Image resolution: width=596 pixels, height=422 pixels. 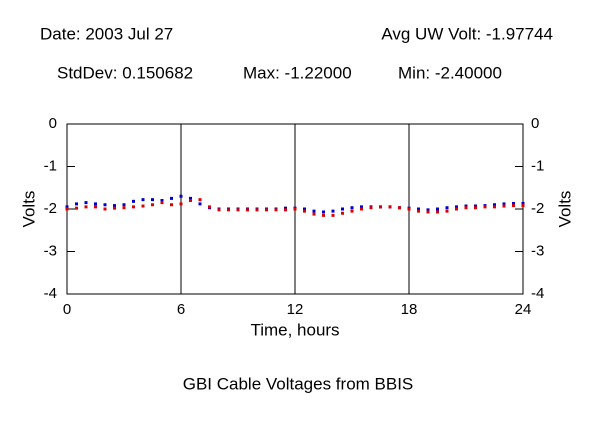 I want to click on x-tick-label: 12, so click(x=295, y=309).